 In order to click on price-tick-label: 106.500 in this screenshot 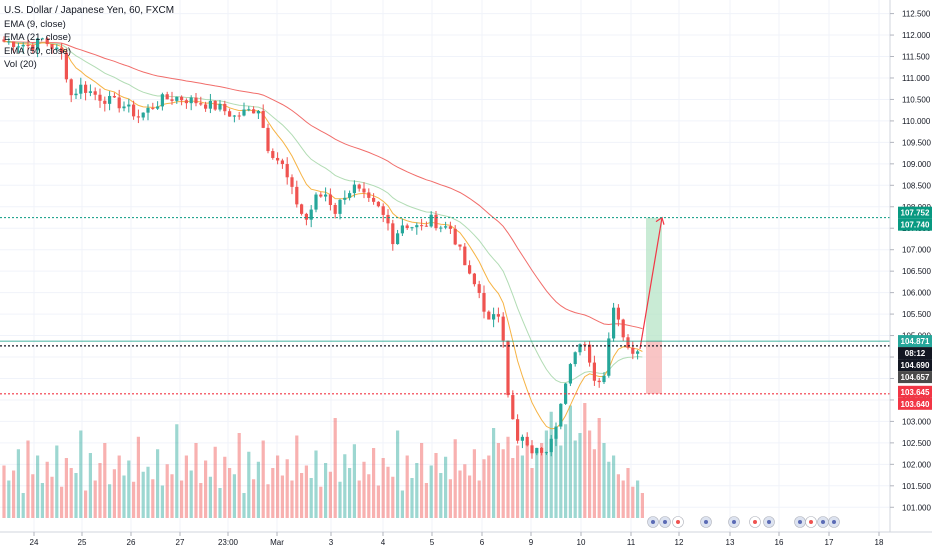, I will do `click(916, 271)`.